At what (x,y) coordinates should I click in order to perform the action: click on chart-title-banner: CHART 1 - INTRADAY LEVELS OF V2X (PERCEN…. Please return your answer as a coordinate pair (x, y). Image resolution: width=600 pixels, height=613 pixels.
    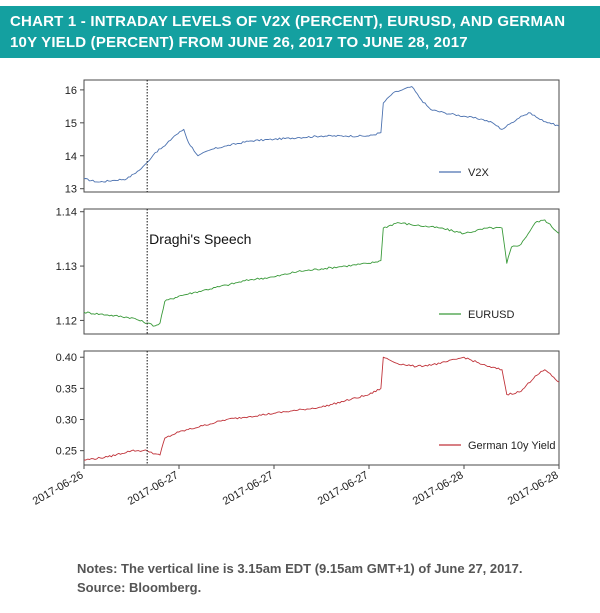
    Looking at the image, I should click on (300, 32).